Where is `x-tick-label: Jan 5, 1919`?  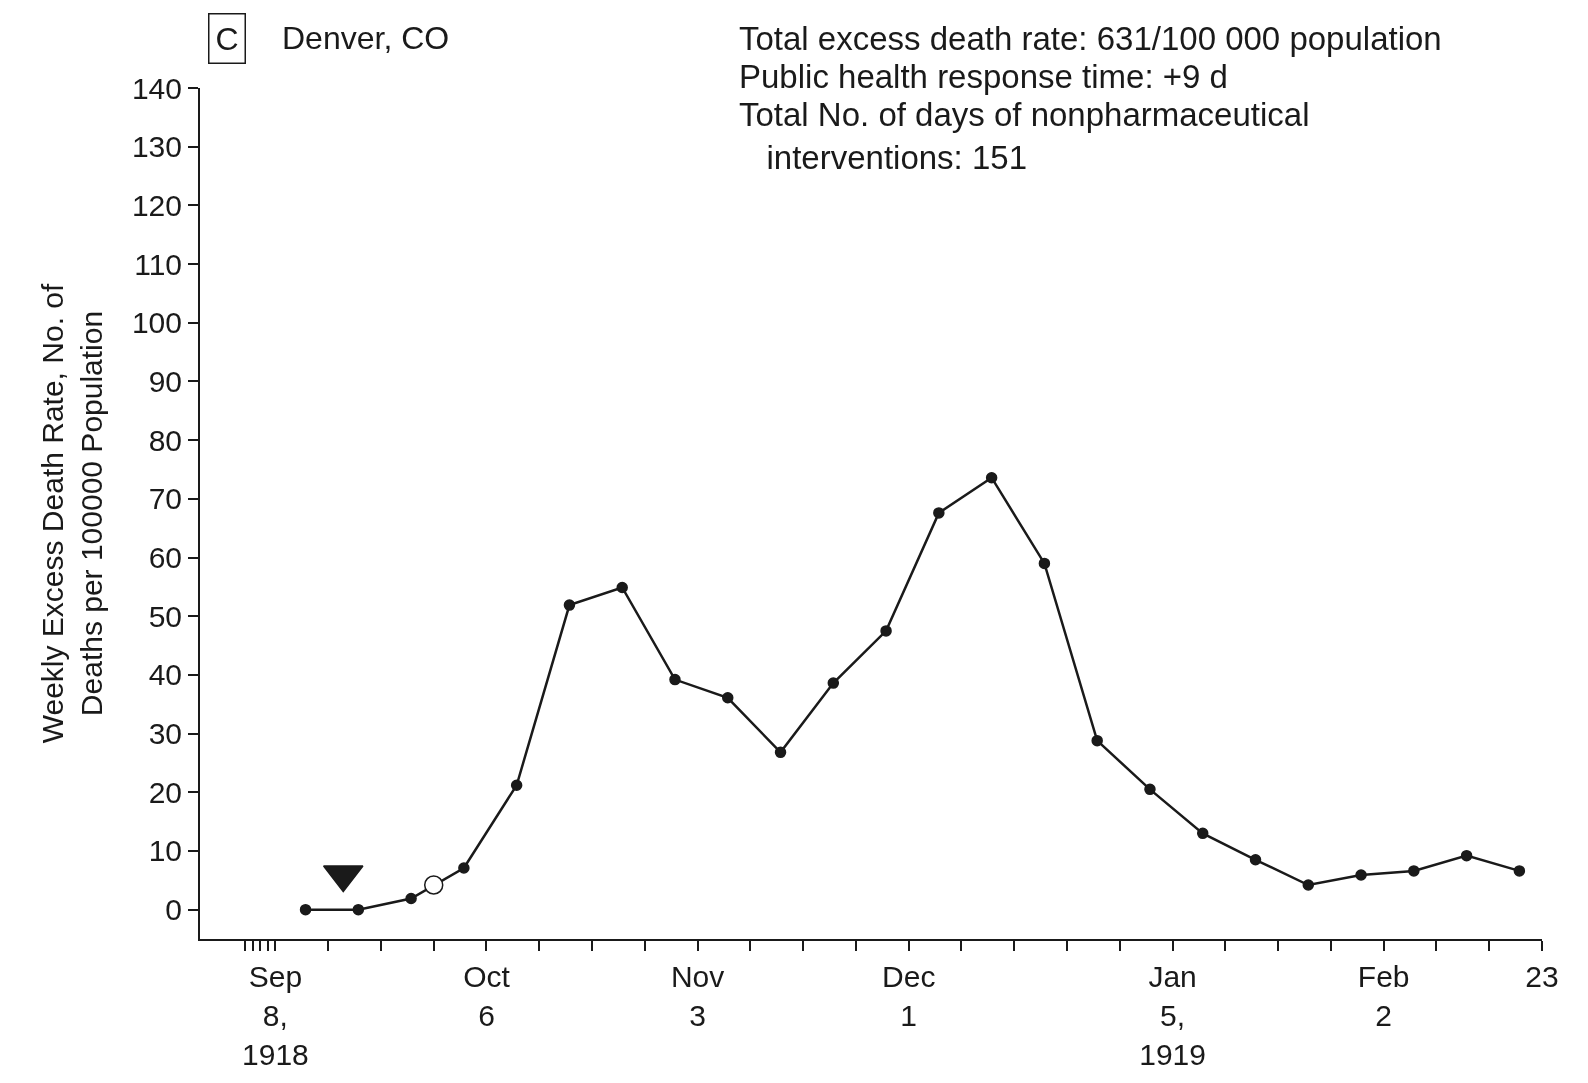
x-tick-label: Jan 5, 1919 is located at coordinates (1172, 1015).